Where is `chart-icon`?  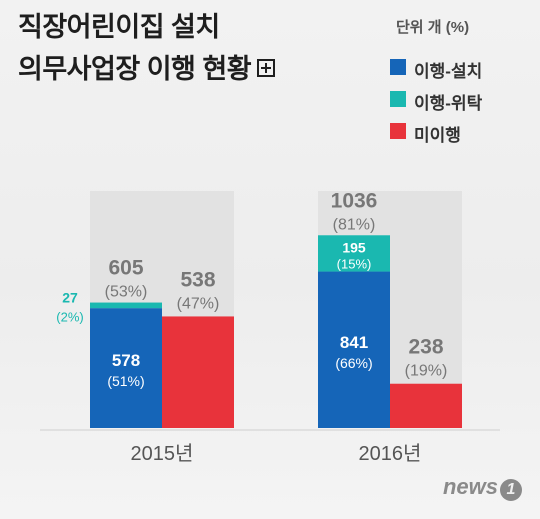 chart-icon is located at coordinates (266, 68).